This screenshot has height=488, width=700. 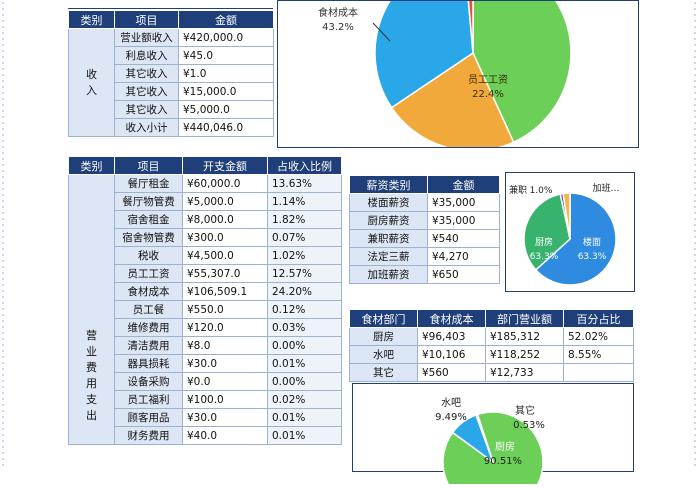 I want to click on food-pie-panel: 水吧 9.49% 其它 0.53% 厨房 90.51%, so click(x=493, y=435).